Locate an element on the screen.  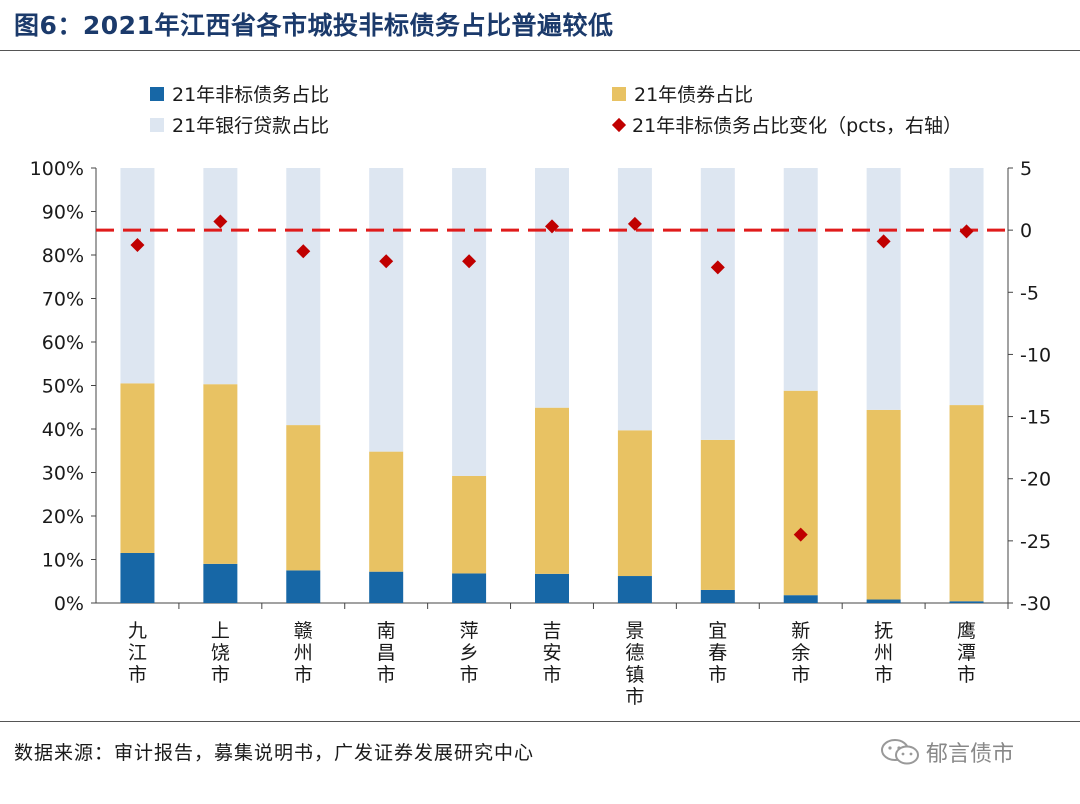
category-label-char: 景 is located at coordinates (634, 631).